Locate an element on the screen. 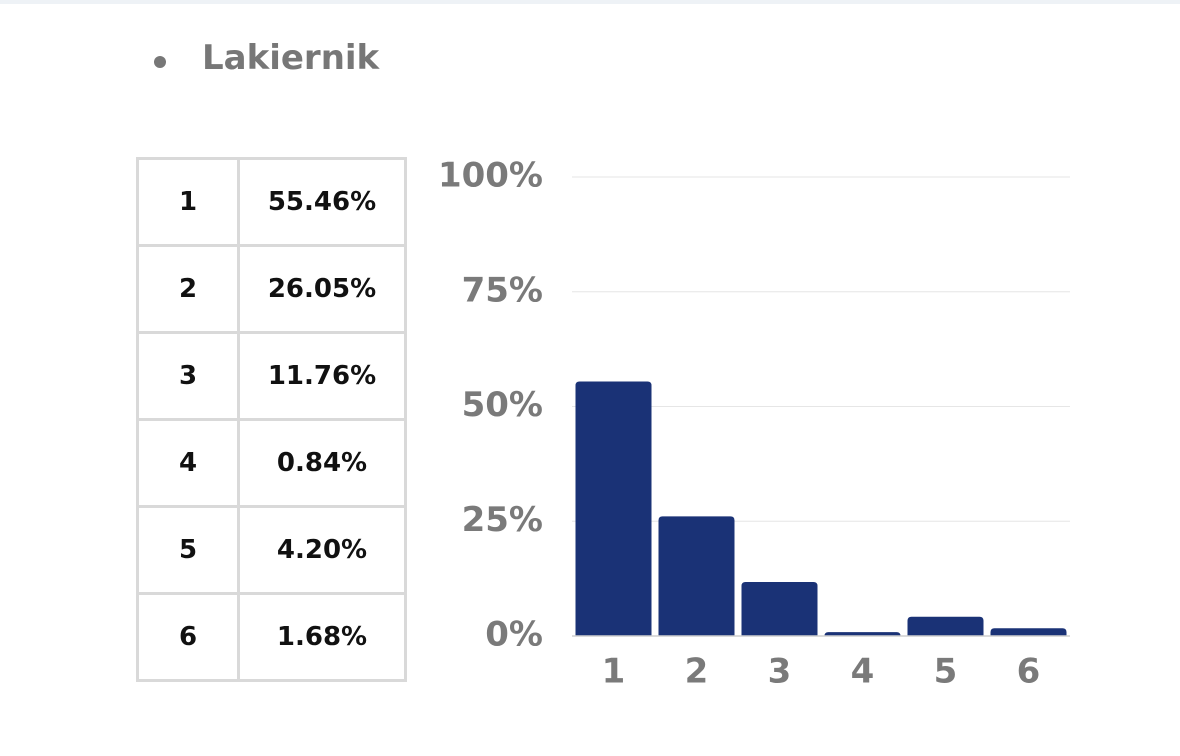 This screenshot has height=756, width=1180. bullet is located at coordinates (160, 62).